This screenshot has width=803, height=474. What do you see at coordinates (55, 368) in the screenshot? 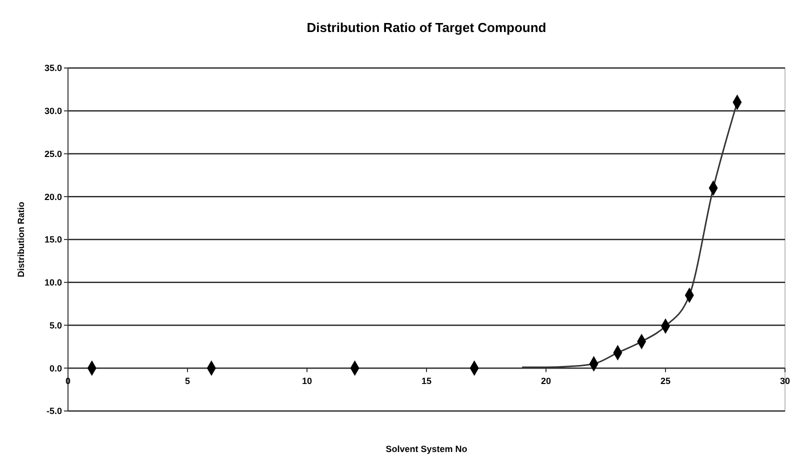
I see `y-tick-label: 0.0` at bounding box center [55, 368].